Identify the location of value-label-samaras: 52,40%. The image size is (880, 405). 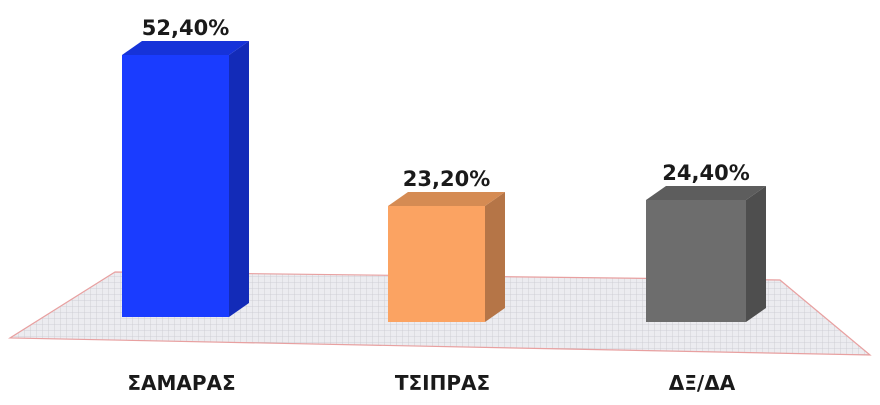
(185, 28).